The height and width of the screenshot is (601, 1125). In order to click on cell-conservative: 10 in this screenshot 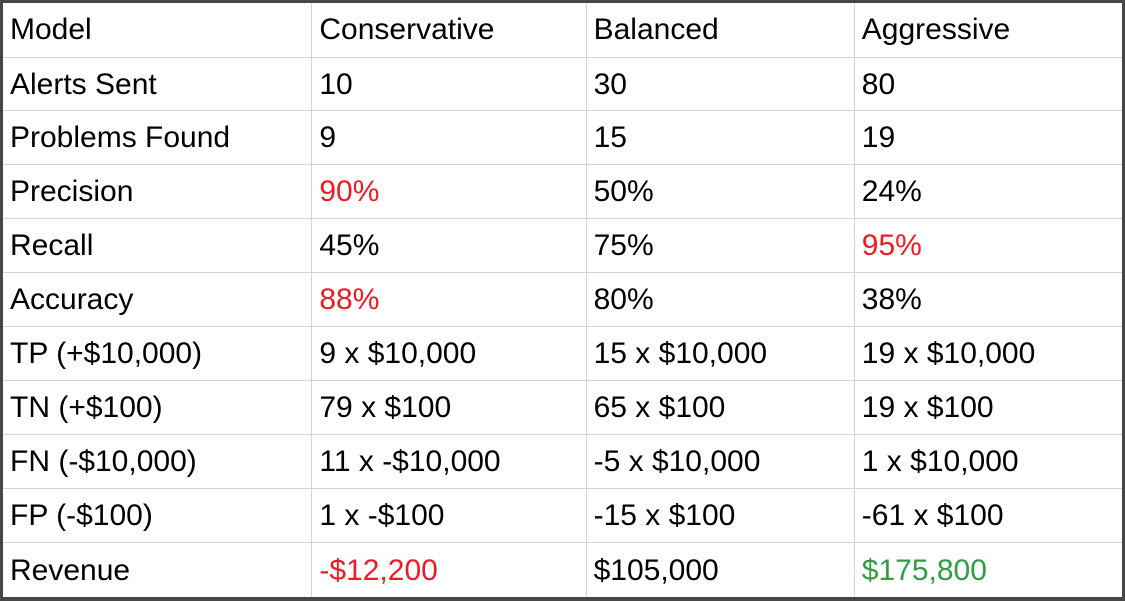, I will do `click(449, 84)`.